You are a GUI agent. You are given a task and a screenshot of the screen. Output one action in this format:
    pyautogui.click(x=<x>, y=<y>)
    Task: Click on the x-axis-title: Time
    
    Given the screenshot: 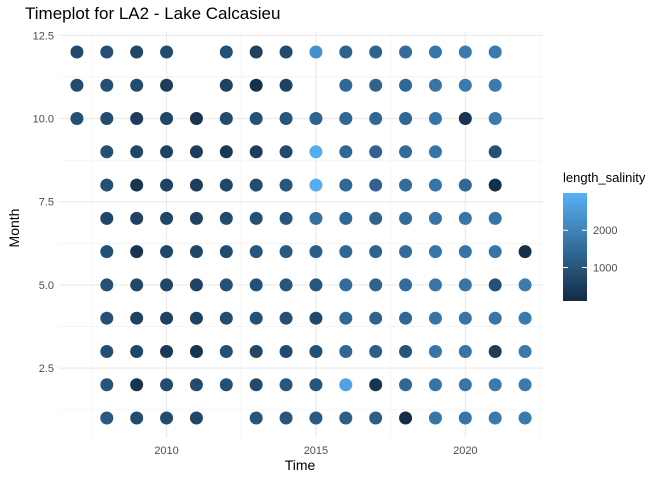 What is the action you would take?
    pyautogui.click(x=300, y=465)
    